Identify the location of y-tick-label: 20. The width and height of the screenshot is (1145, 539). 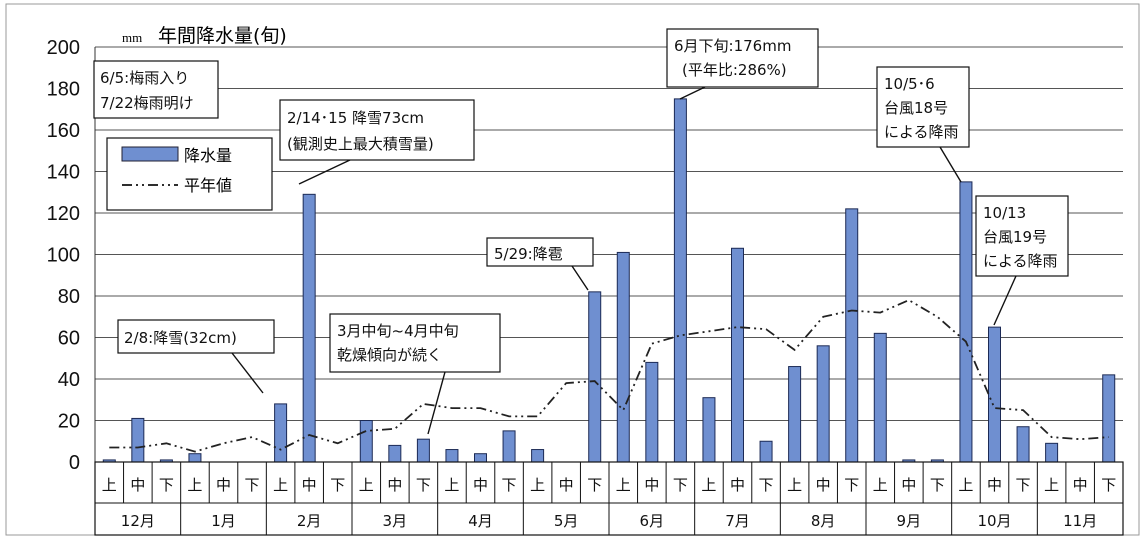
(69, 422).